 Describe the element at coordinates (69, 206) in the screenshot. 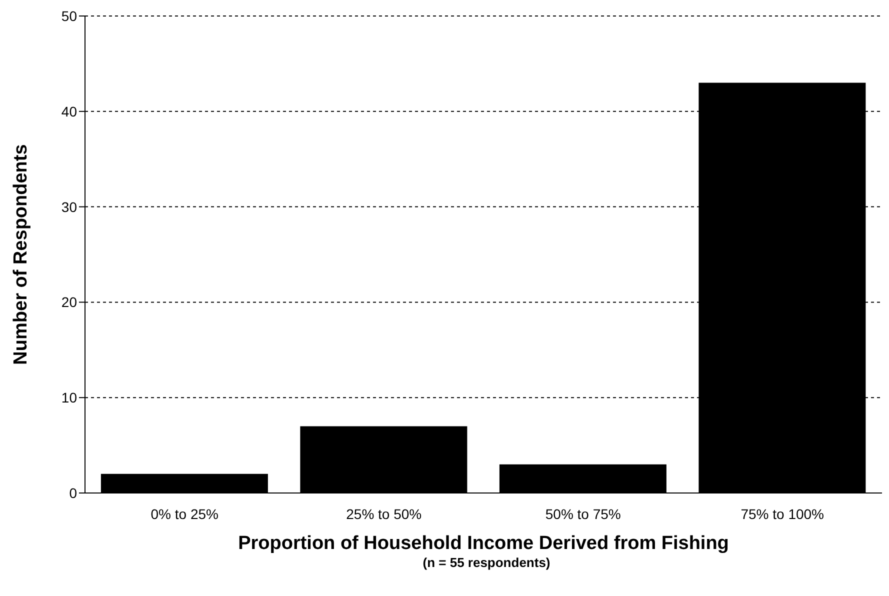

I see `y-tick-label: 30` at that location.